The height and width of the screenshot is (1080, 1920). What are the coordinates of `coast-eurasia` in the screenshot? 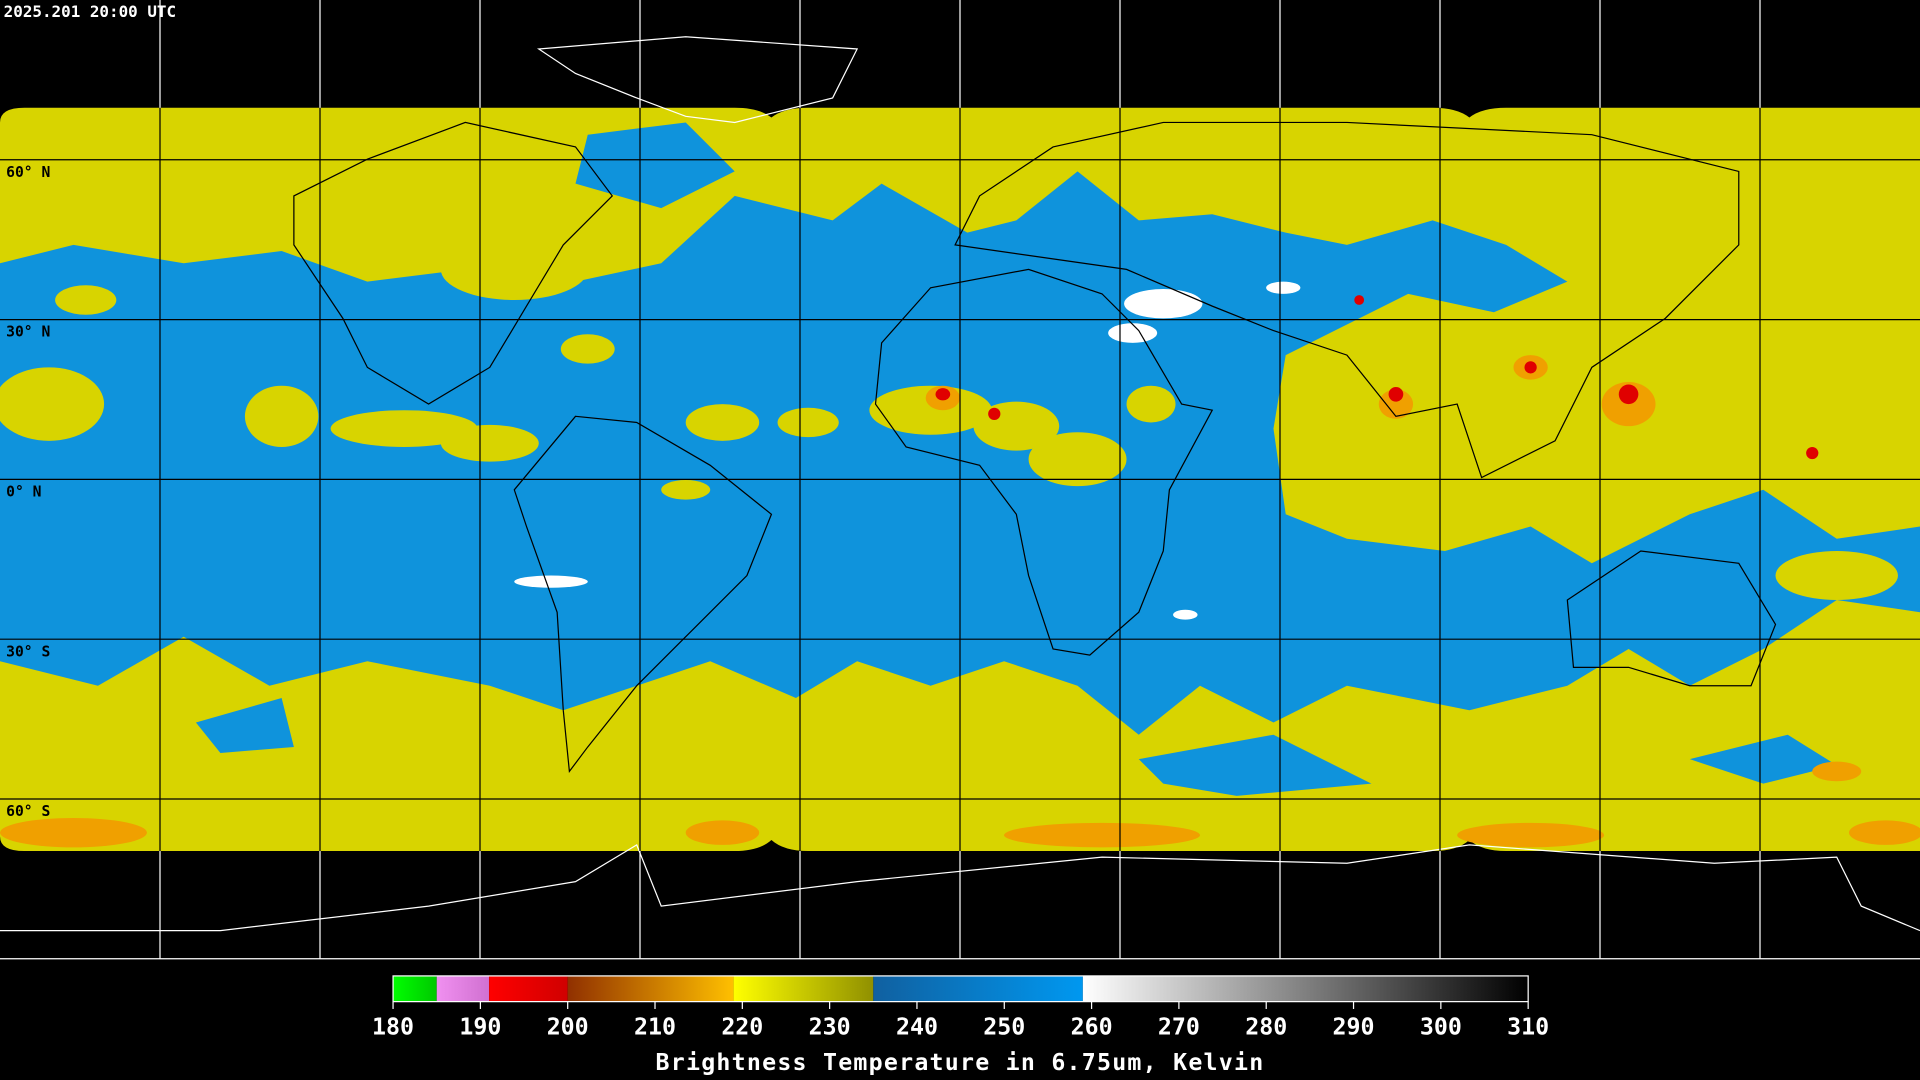 It's located at (1347, 300).